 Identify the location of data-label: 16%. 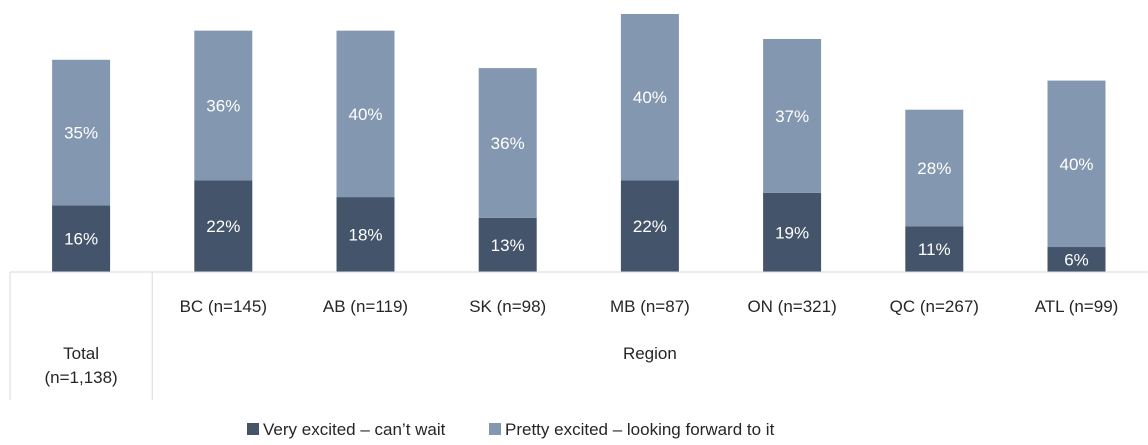
(81, 239).